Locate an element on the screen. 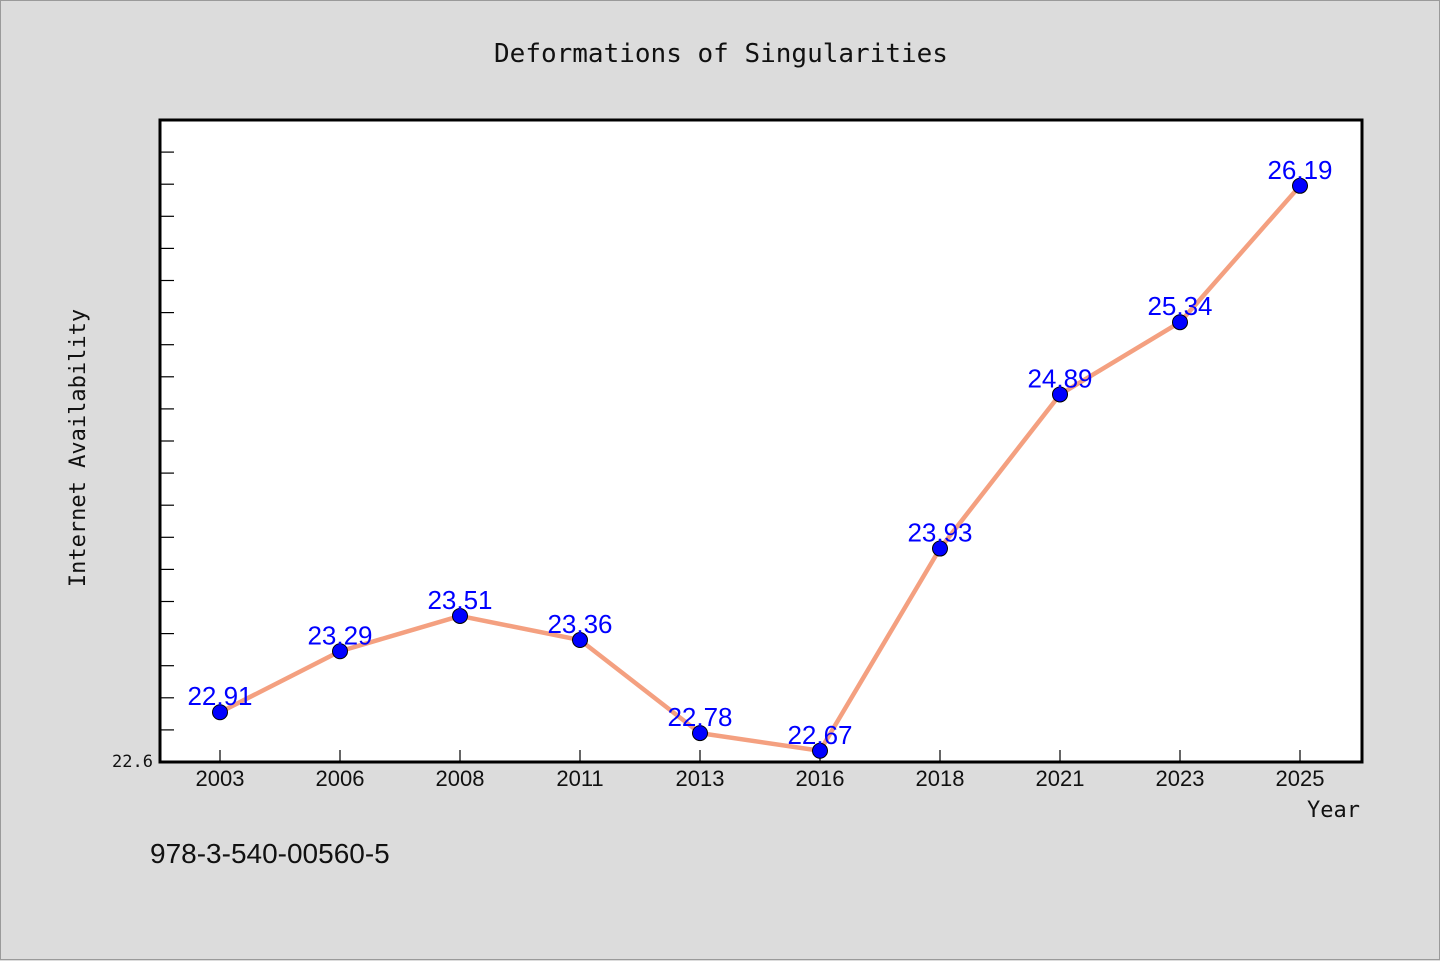  x-axis-ticks: 2003 2006 2008 2011 2013 2016 2018 2021 2023 2025 is located at coordinates (760, 770).